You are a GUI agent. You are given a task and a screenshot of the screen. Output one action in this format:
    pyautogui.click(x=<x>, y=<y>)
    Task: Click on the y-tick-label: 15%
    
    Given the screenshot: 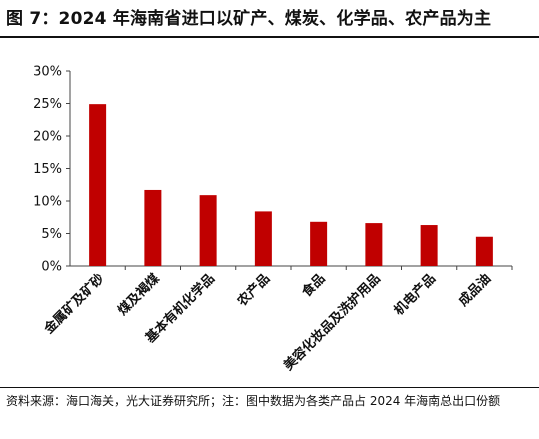 What is the action you would take?
    pyautogui.click(x=47, y=169)
    